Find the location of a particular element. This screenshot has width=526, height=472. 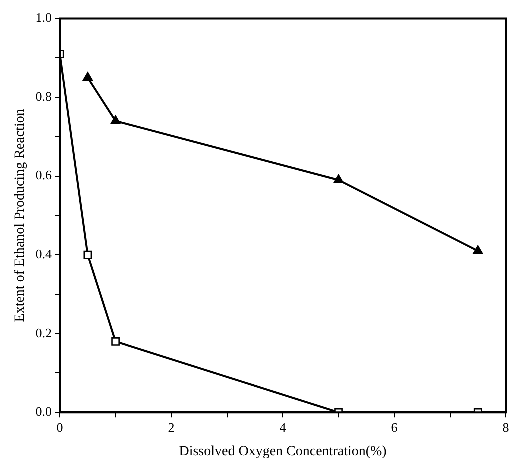

y-tick-label: 0.0 is located at coordinates (44, 412).